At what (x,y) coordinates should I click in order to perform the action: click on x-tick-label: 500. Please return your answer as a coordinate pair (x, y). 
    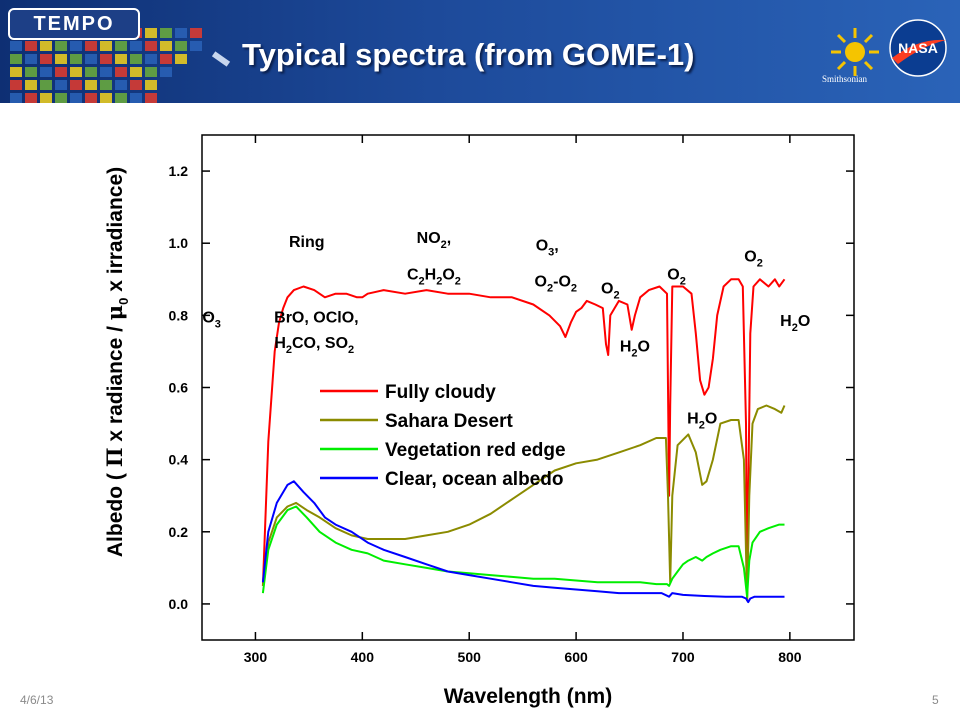
    Looking at the image, I should click on (470, 657).